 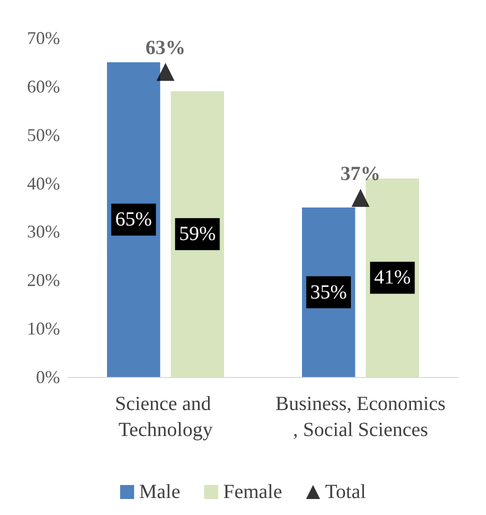 I want to click on x-tick-label: Science and Technology, so click(x=165, y=417).